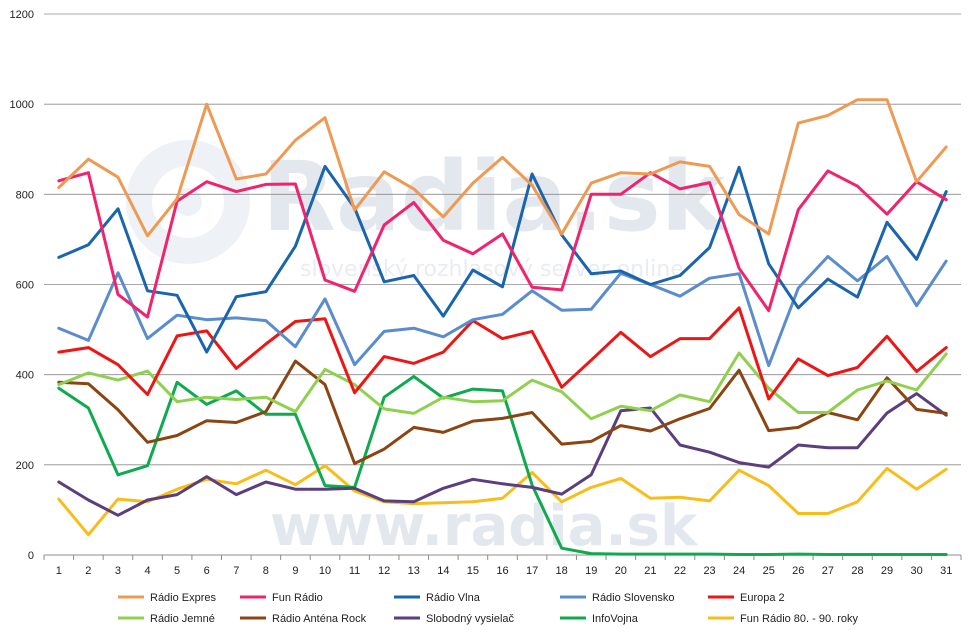 Image resolution: width=977 pixels, height=637 pixels. What do you see at coordinates (182, 619) in the screenshot?
I see `legend-label: Rádio Jemné` at bounding box center [182, 619].